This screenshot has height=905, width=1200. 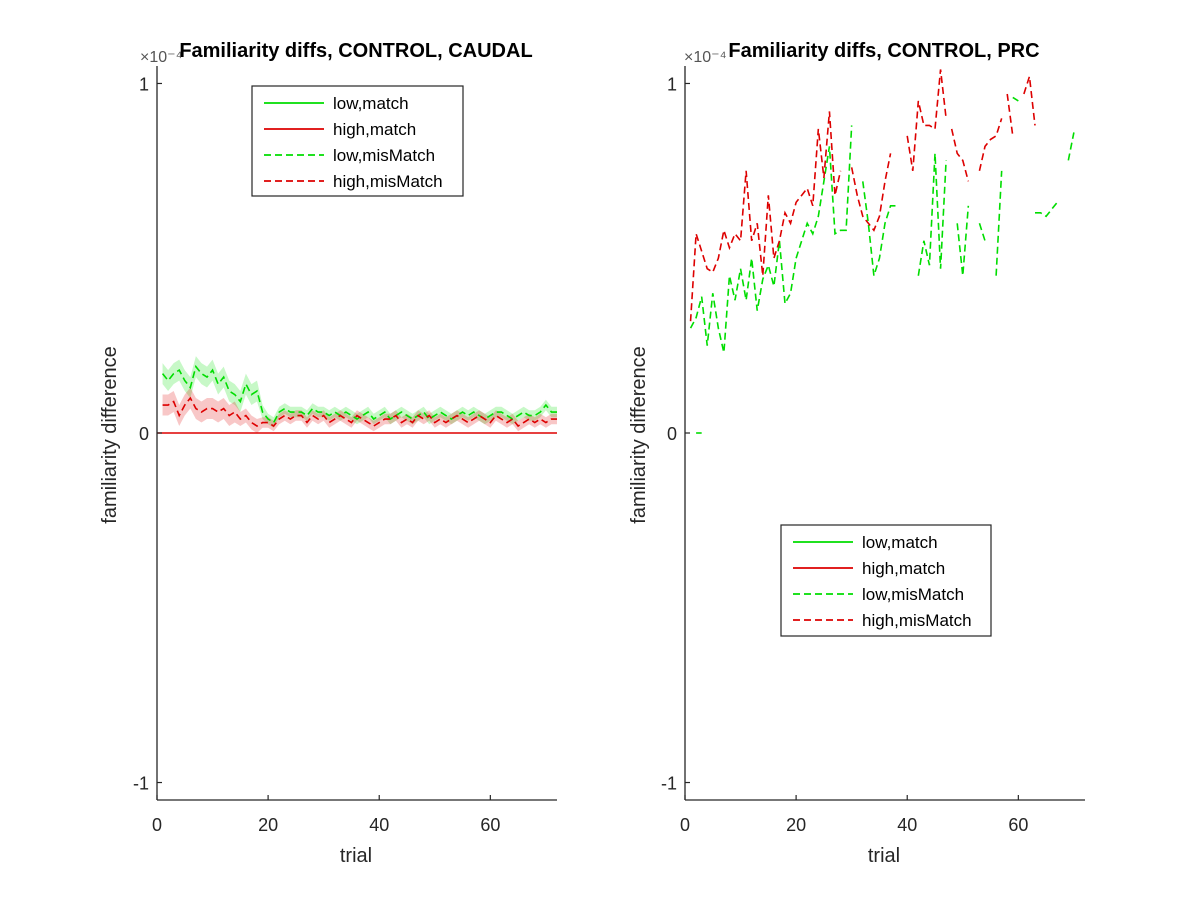 What do you see at coordinates (355, 51) in the screenshot?
I see `left-chart-title: Familiarity diffs, CONTROL, CAUDAL` at bounding box center [355, 51].